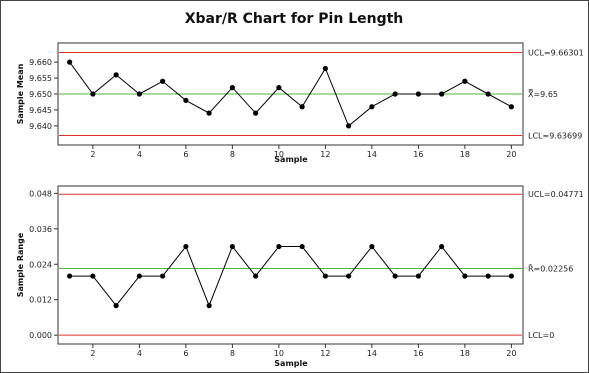  What do you see at coordinates (556, 194) in the screenshot?
I see `range-ucl-label: UCL=0.04771` at bounding box center [556, 194].